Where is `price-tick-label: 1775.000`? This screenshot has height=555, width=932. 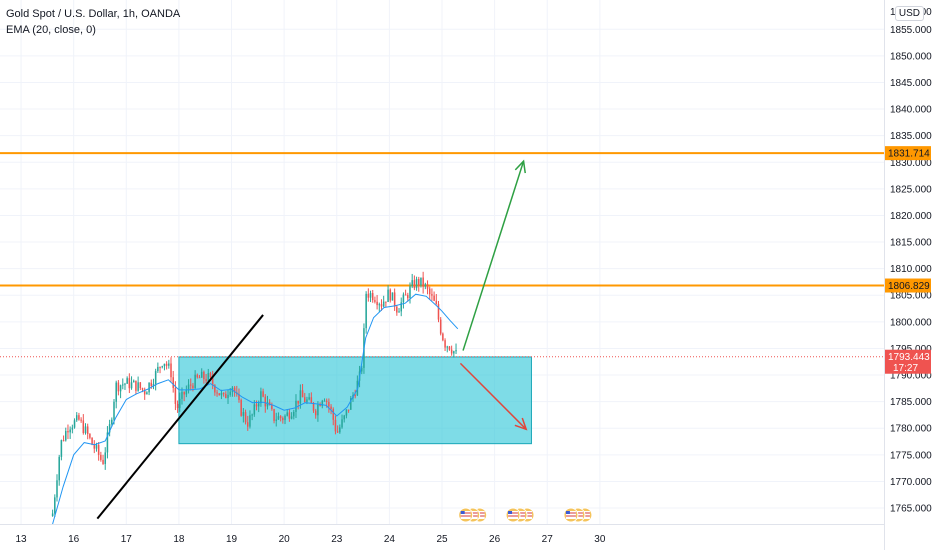
price-tick-label: 1775.000 is located at coordinates (911, 455).